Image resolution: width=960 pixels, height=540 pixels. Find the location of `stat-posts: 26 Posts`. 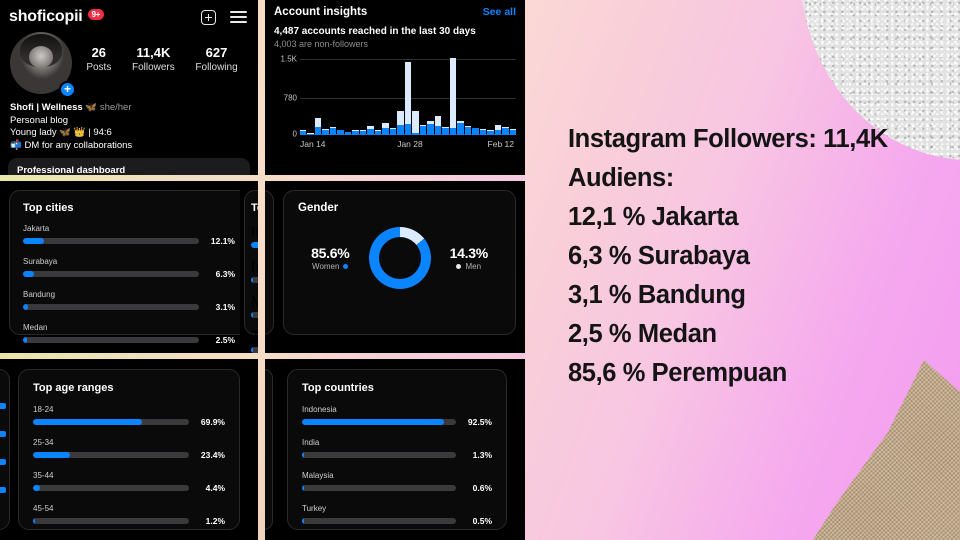

stat-posts: 26 Posts is located at coordinates (98, 60).